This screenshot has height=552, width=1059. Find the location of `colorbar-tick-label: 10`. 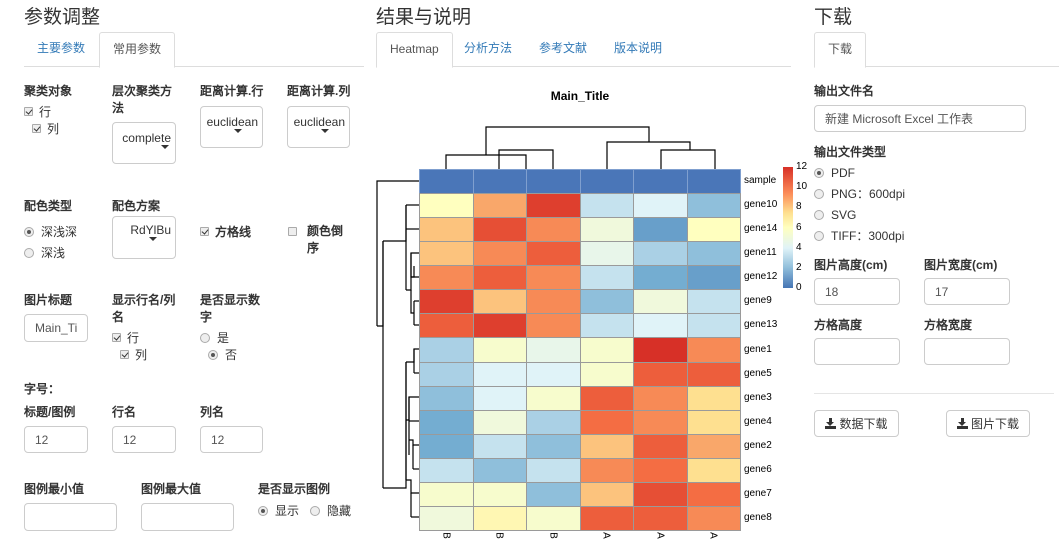

colorbar-tick-label: 10 is located at coordinates (802, 187).